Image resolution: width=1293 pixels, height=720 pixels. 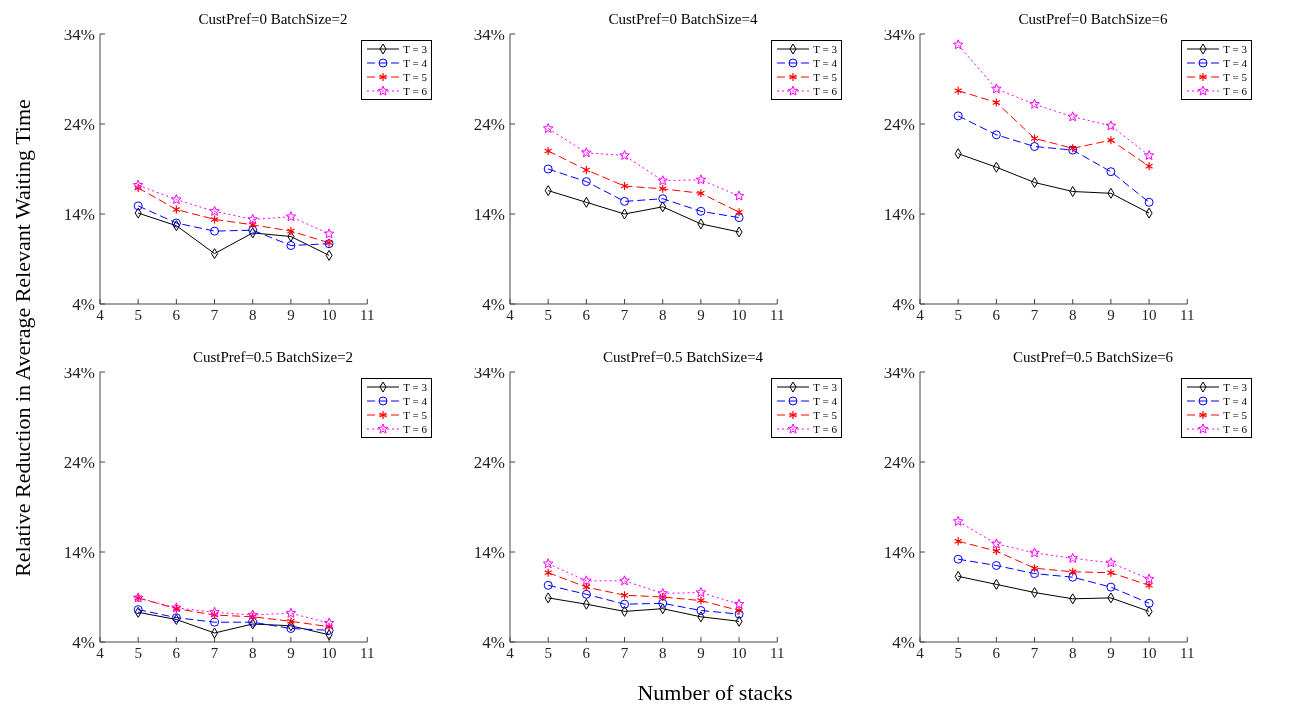 I want to click on chart-title: CustPref=0.5 BatchSize=2, so click(x=273, y=357).